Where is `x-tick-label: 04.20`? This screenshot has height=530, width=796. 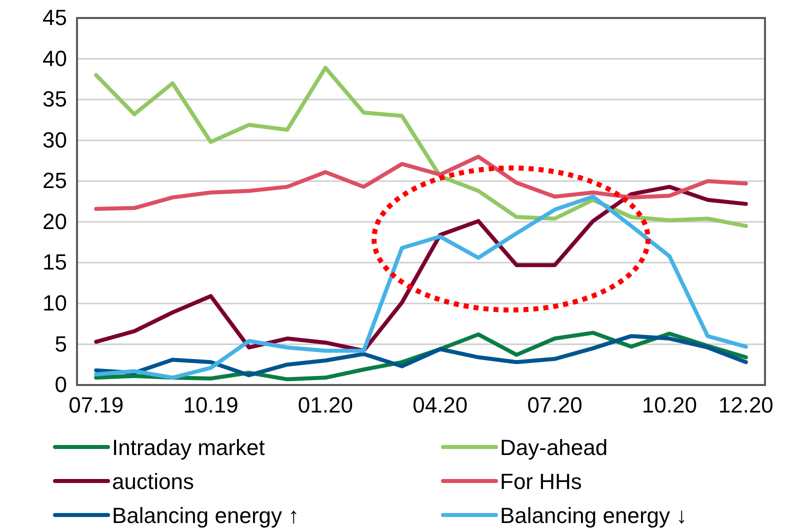 x-tick-label: 04.20 is located at coordinates (440, 405).